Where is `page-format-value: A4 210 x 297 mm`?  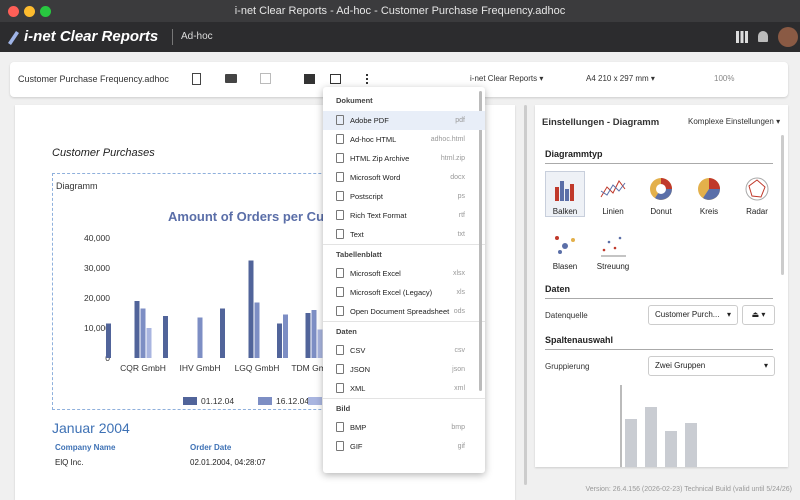
page-format-value: A4 210 x 297 mm is located at coordinates (617, 78).